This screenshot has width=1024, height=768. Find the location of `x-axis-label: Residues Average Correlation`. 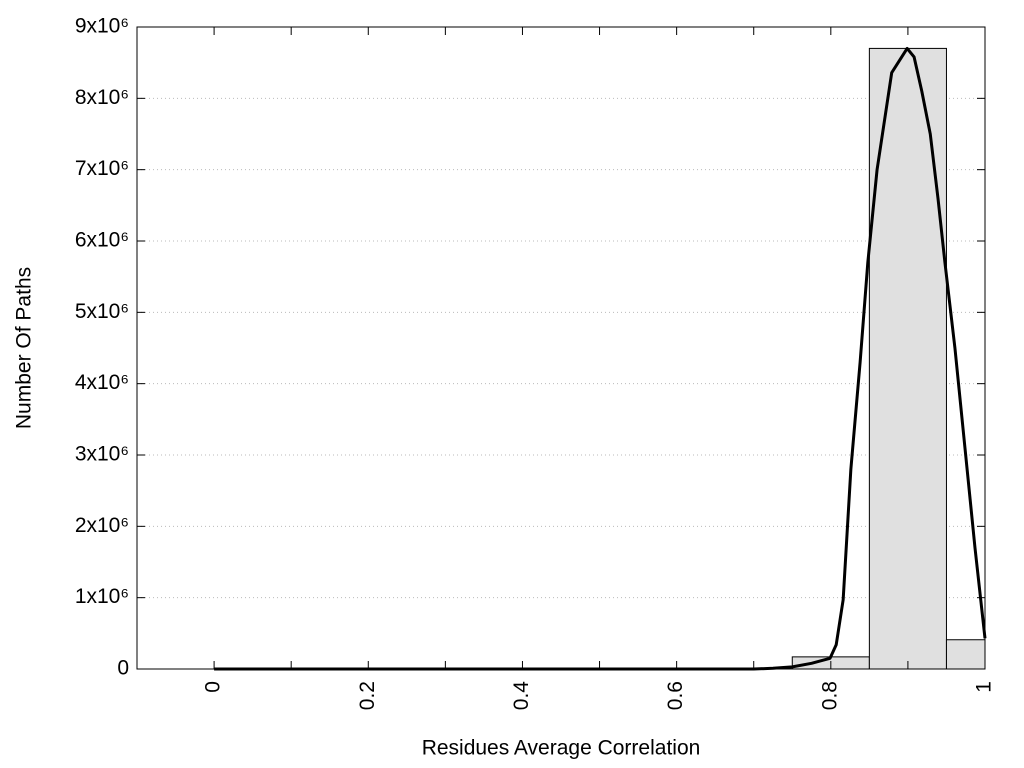

x-axis-label: Residues Average Correlation is located at coordinates (561, 748).